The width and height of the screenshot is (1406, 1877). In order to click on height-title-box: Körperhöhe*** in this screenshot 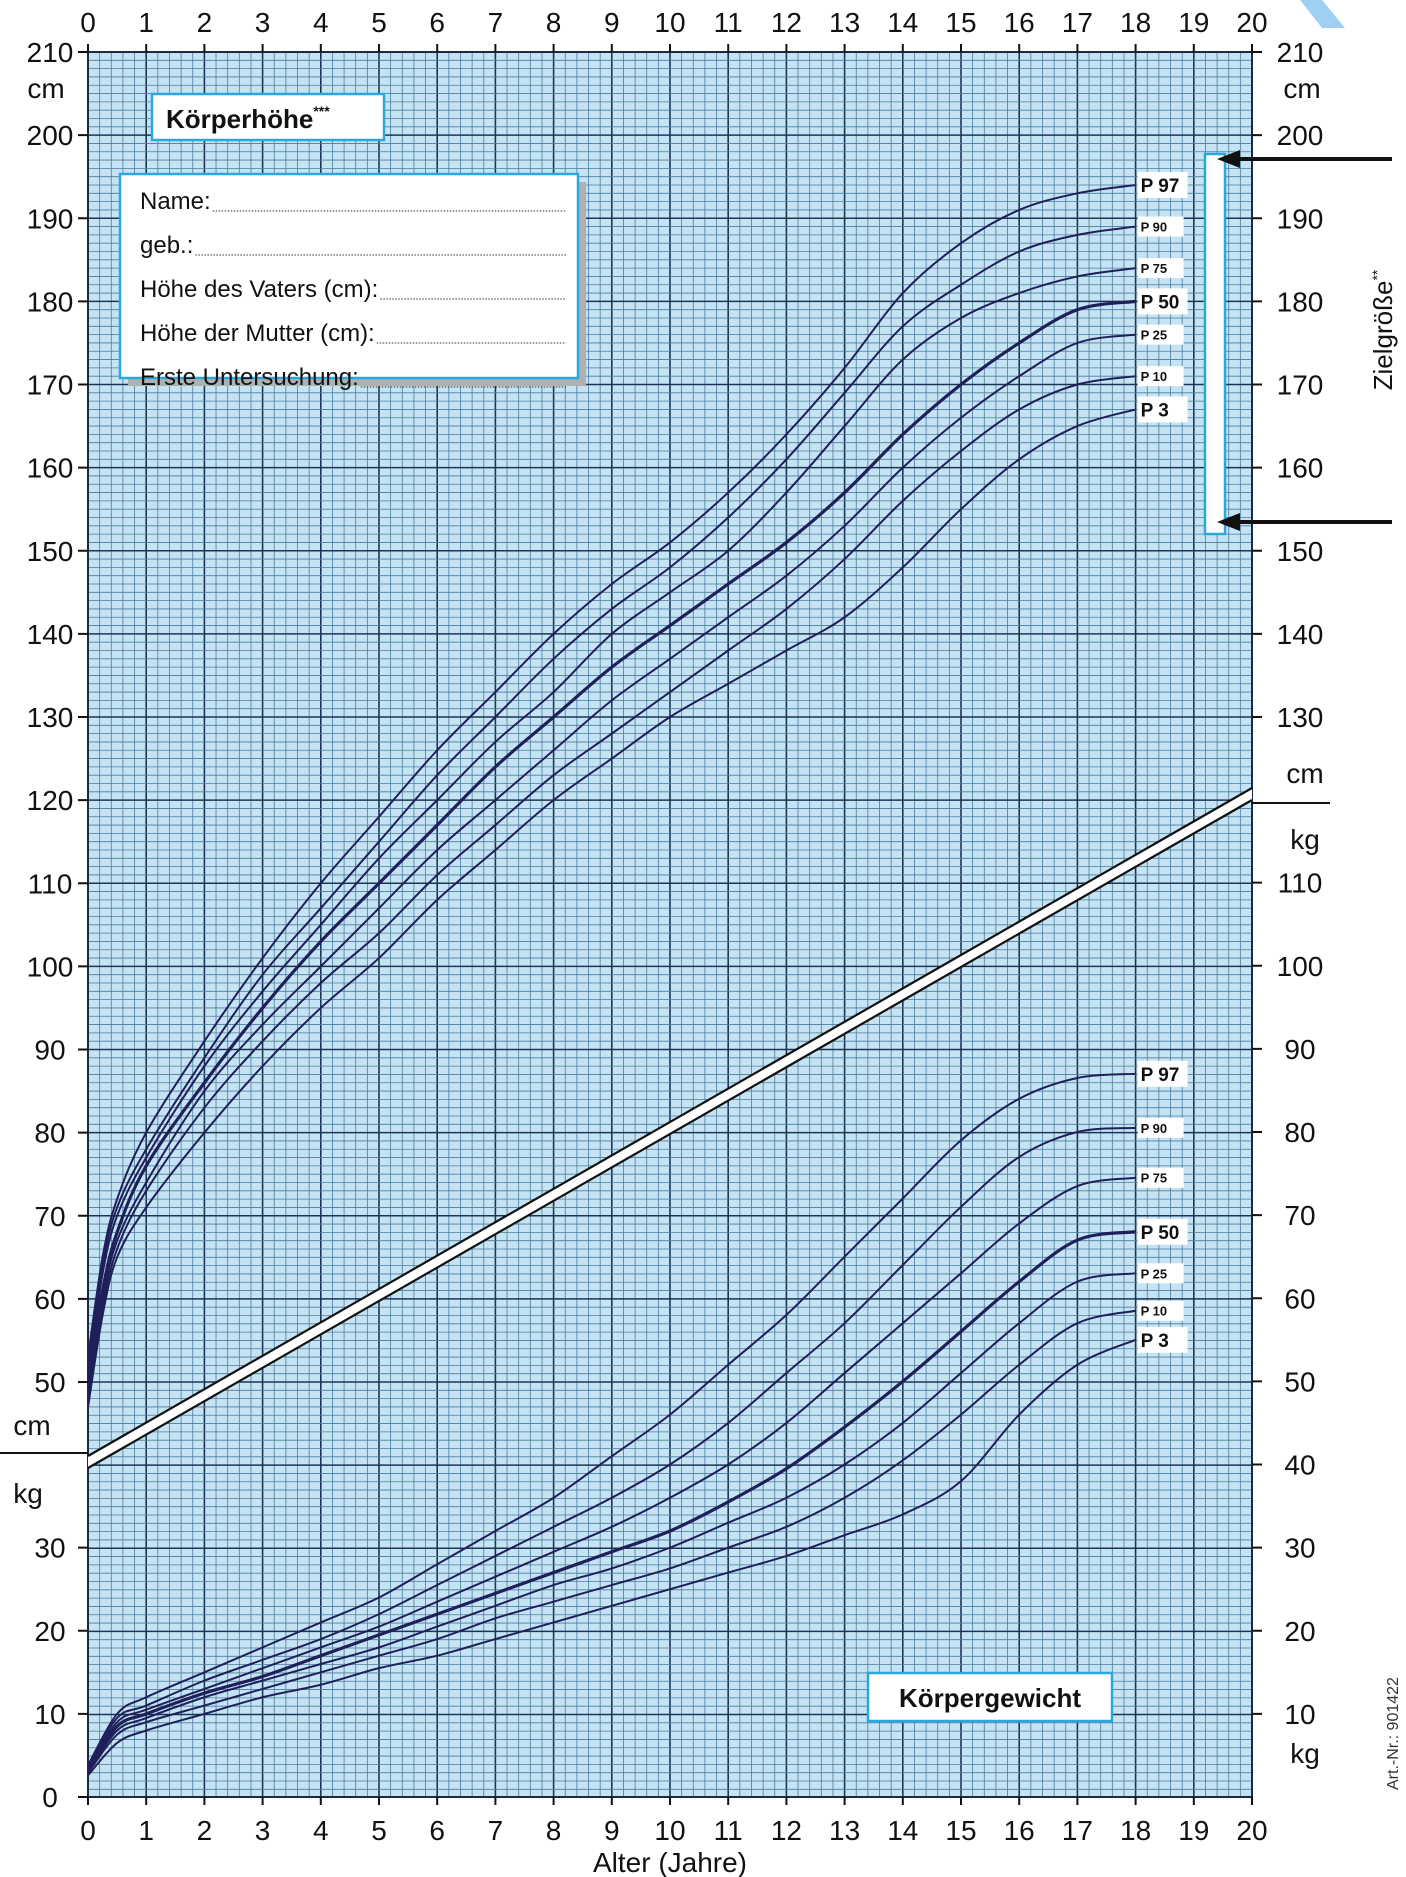, I will do `click(268, 117)`.